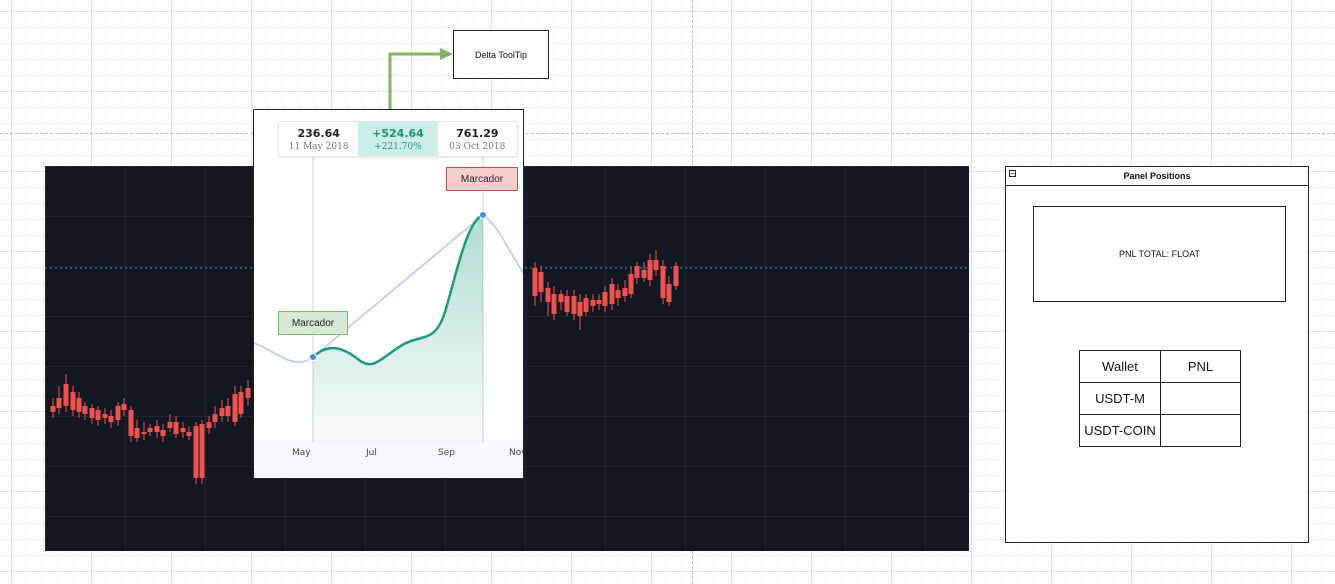  I want to click on marker-callout-start: Marcador, so click(313, 323).